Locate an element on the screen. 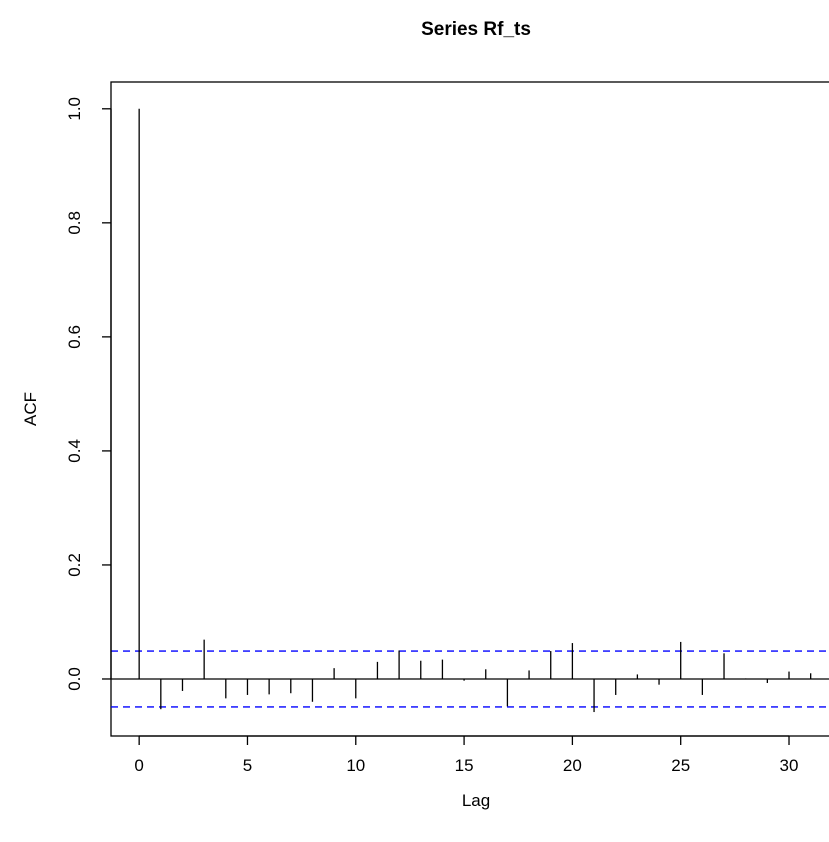  x-tick-label-30: 30 is located at coordinates (789, 765).